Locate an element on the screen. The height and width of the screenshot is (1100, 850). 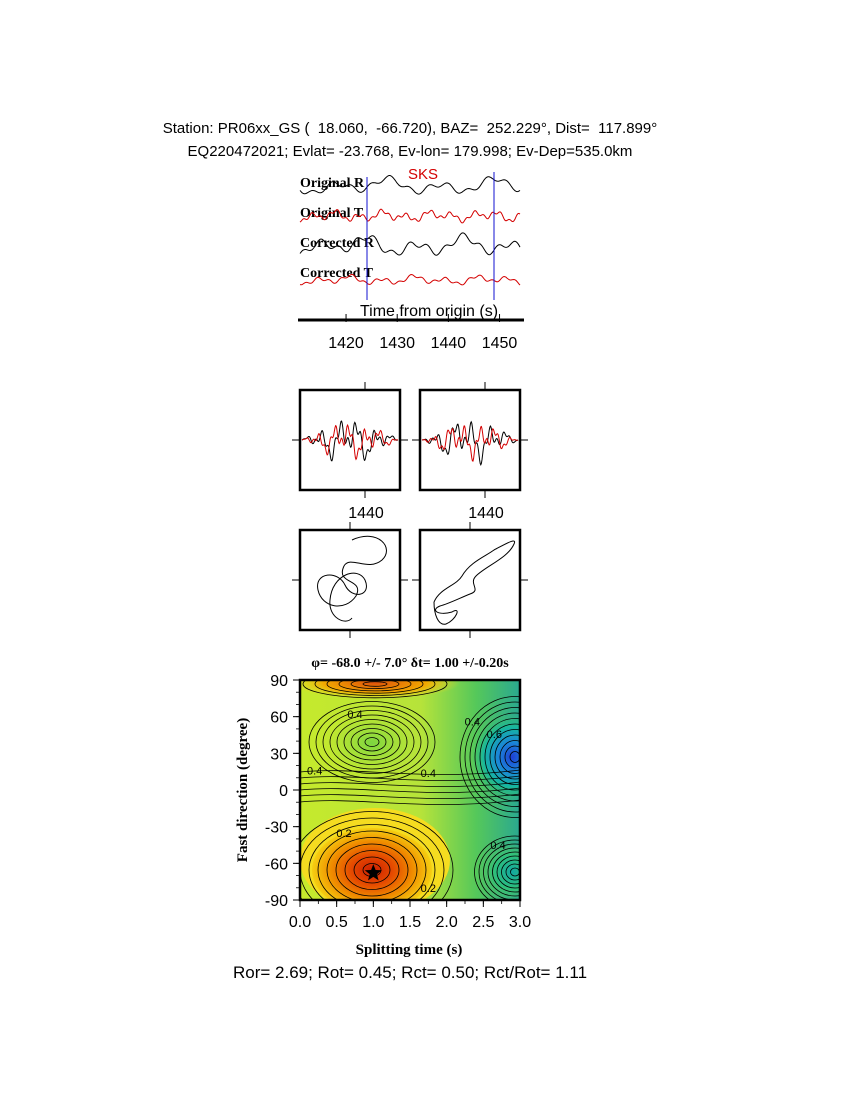
time-tick-label-3: 1450 is located at coordinates (500, 343).